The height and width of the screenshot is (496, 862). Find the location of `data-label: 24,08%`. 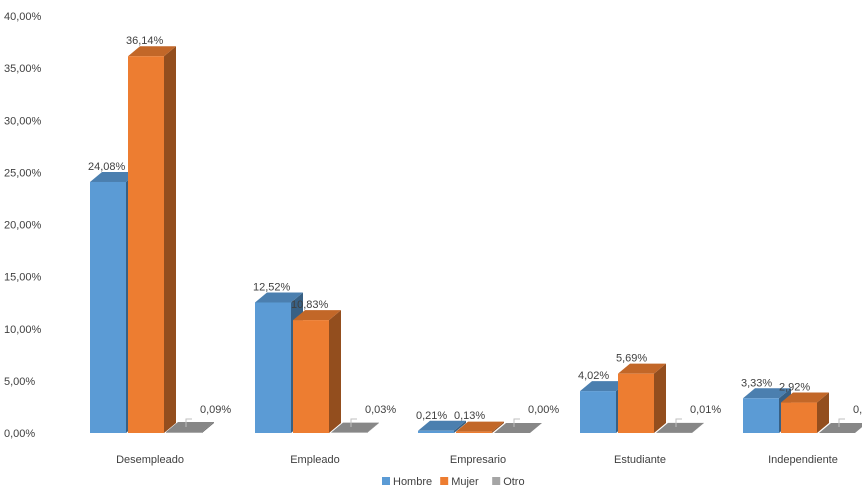

data-label: 24,08% is located at coordinates (107, 167).